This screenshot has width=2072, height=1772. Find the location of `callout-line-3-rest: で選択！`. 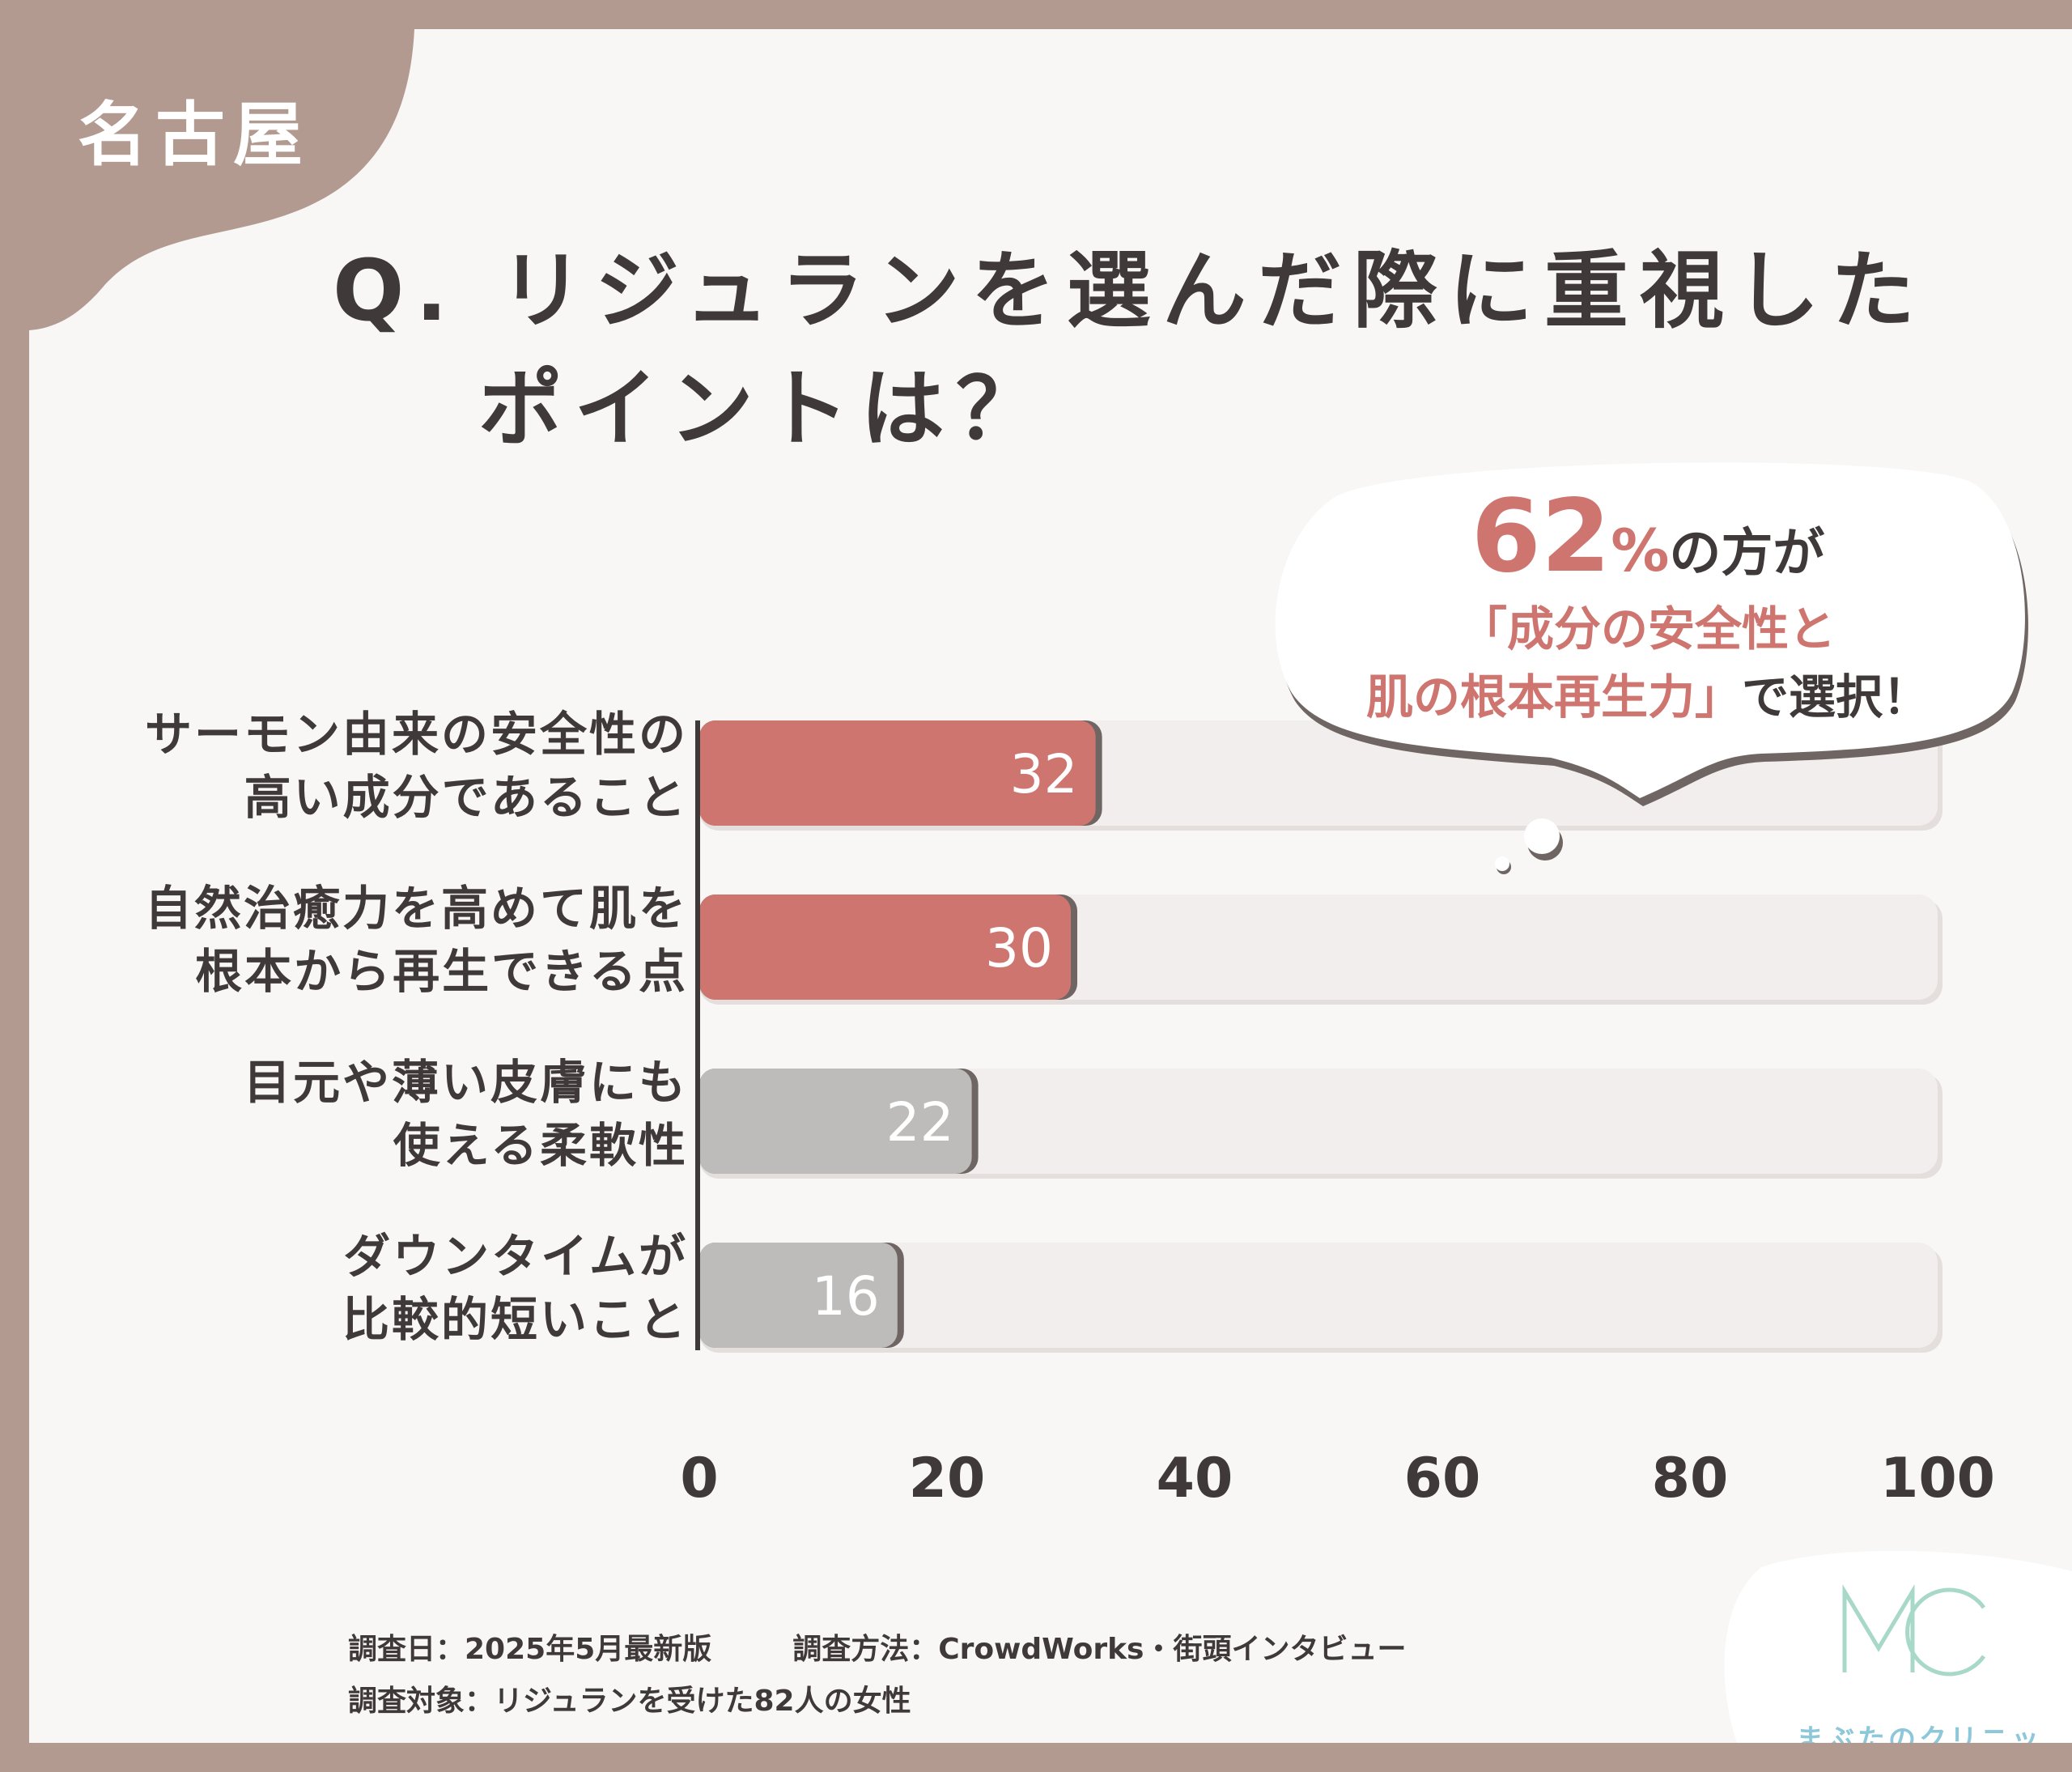

callout-line-3-rest: で選択！ is located at coordinates (1836, 697).